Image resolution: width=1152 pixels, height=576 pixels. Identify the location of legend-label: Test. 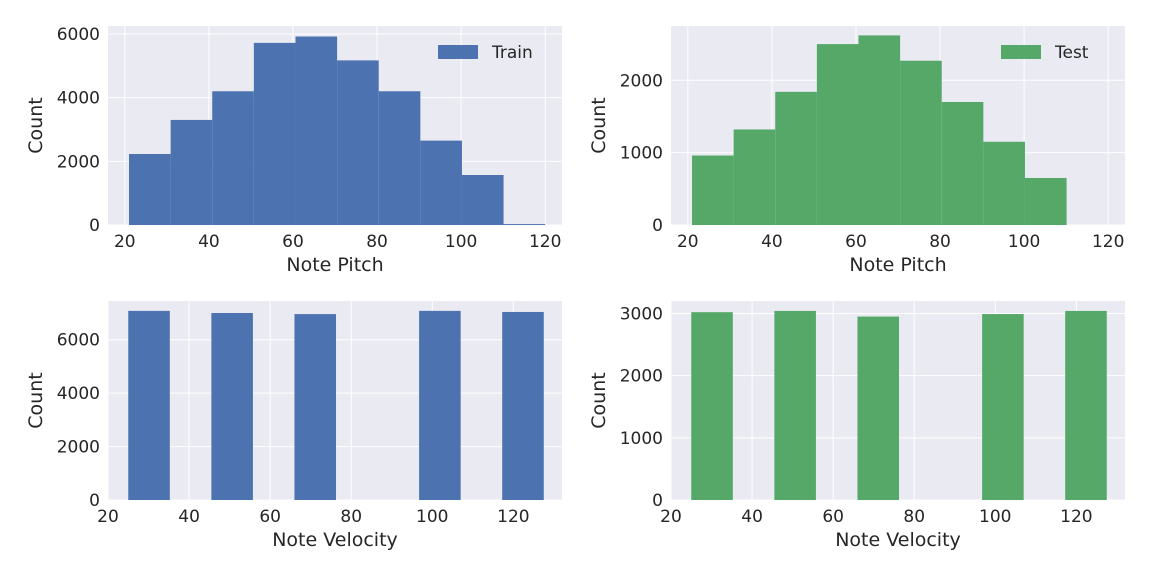
(1071, 53).